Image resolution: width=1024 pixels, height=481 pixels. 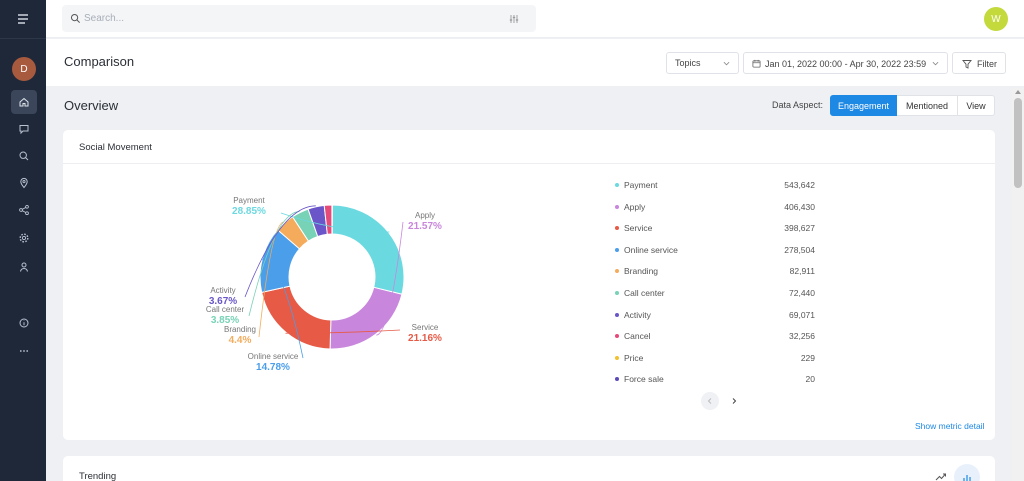 What do you see at coordinates (715, 272) in the screenshot?
I see `legend-item: Branding 82,911` at bounding box center [715, 272].